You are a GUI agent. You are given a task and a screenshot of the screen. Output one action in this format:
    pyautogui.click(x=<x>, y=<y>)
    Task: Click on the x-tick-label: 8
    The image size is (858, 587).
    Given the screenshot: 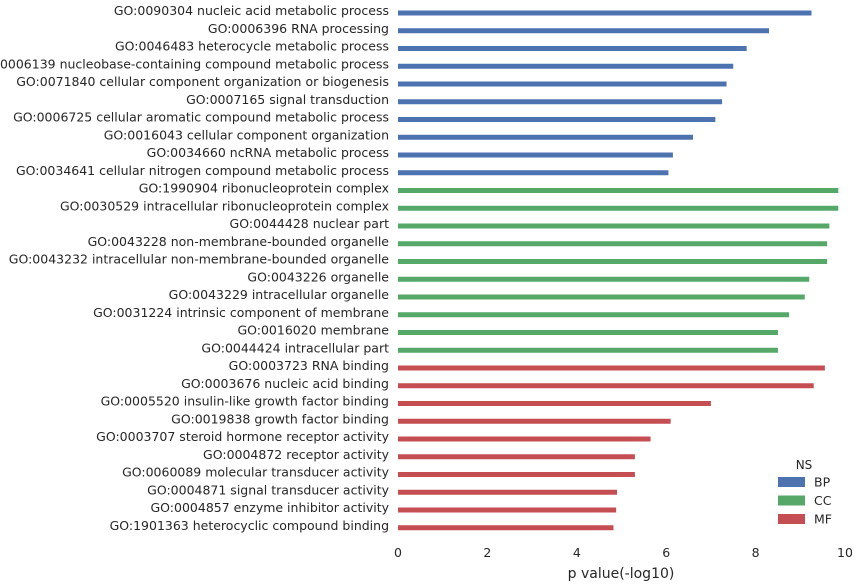 What is the action you would take?
    pyautogui.click(x=756, y=552)
    